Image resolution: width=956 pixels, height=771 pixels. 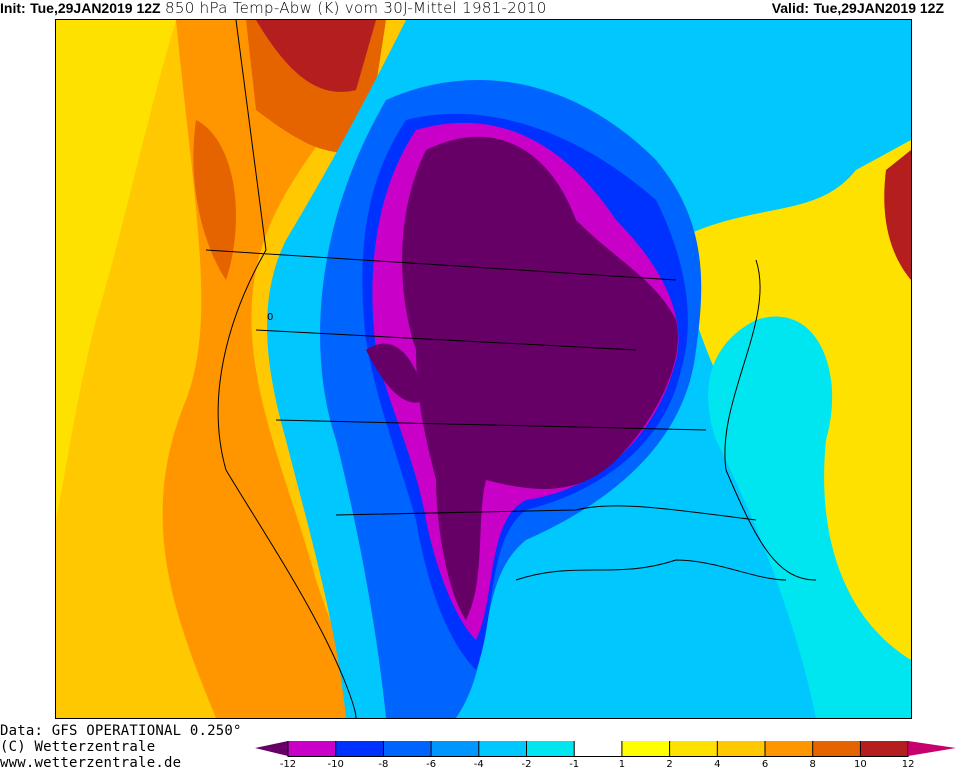 I want to click on legend-tick-label: -8, so click(x=383, y=764).